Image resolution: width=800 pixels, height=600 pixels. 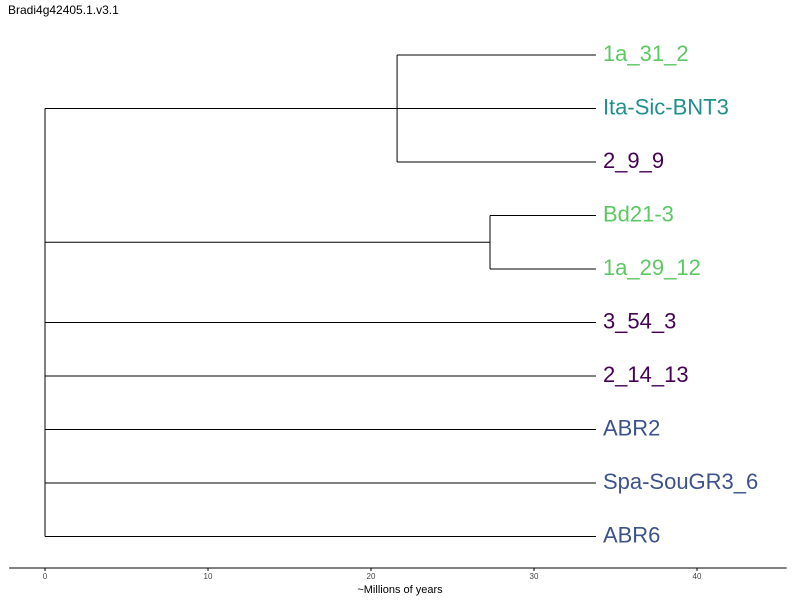 I want to click on leaf-label: ABR2, so click(x=631, y=427).